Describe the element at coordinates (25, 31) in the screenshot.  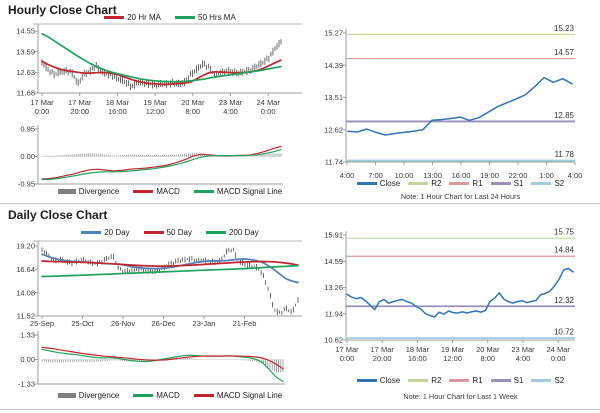
I see `y-tick-label: 14.55` at that location.